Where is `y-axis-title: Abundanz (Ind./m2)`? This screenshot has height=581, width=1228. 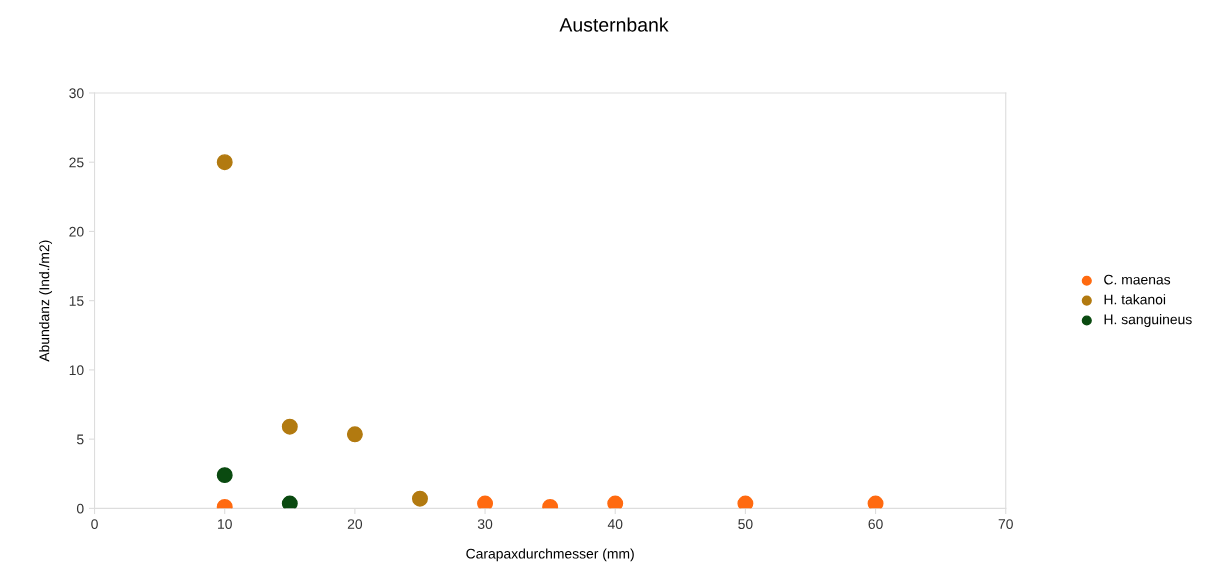
y-axis-title: Abundanz (Ind./m2) is located at coordinates (46, 301).